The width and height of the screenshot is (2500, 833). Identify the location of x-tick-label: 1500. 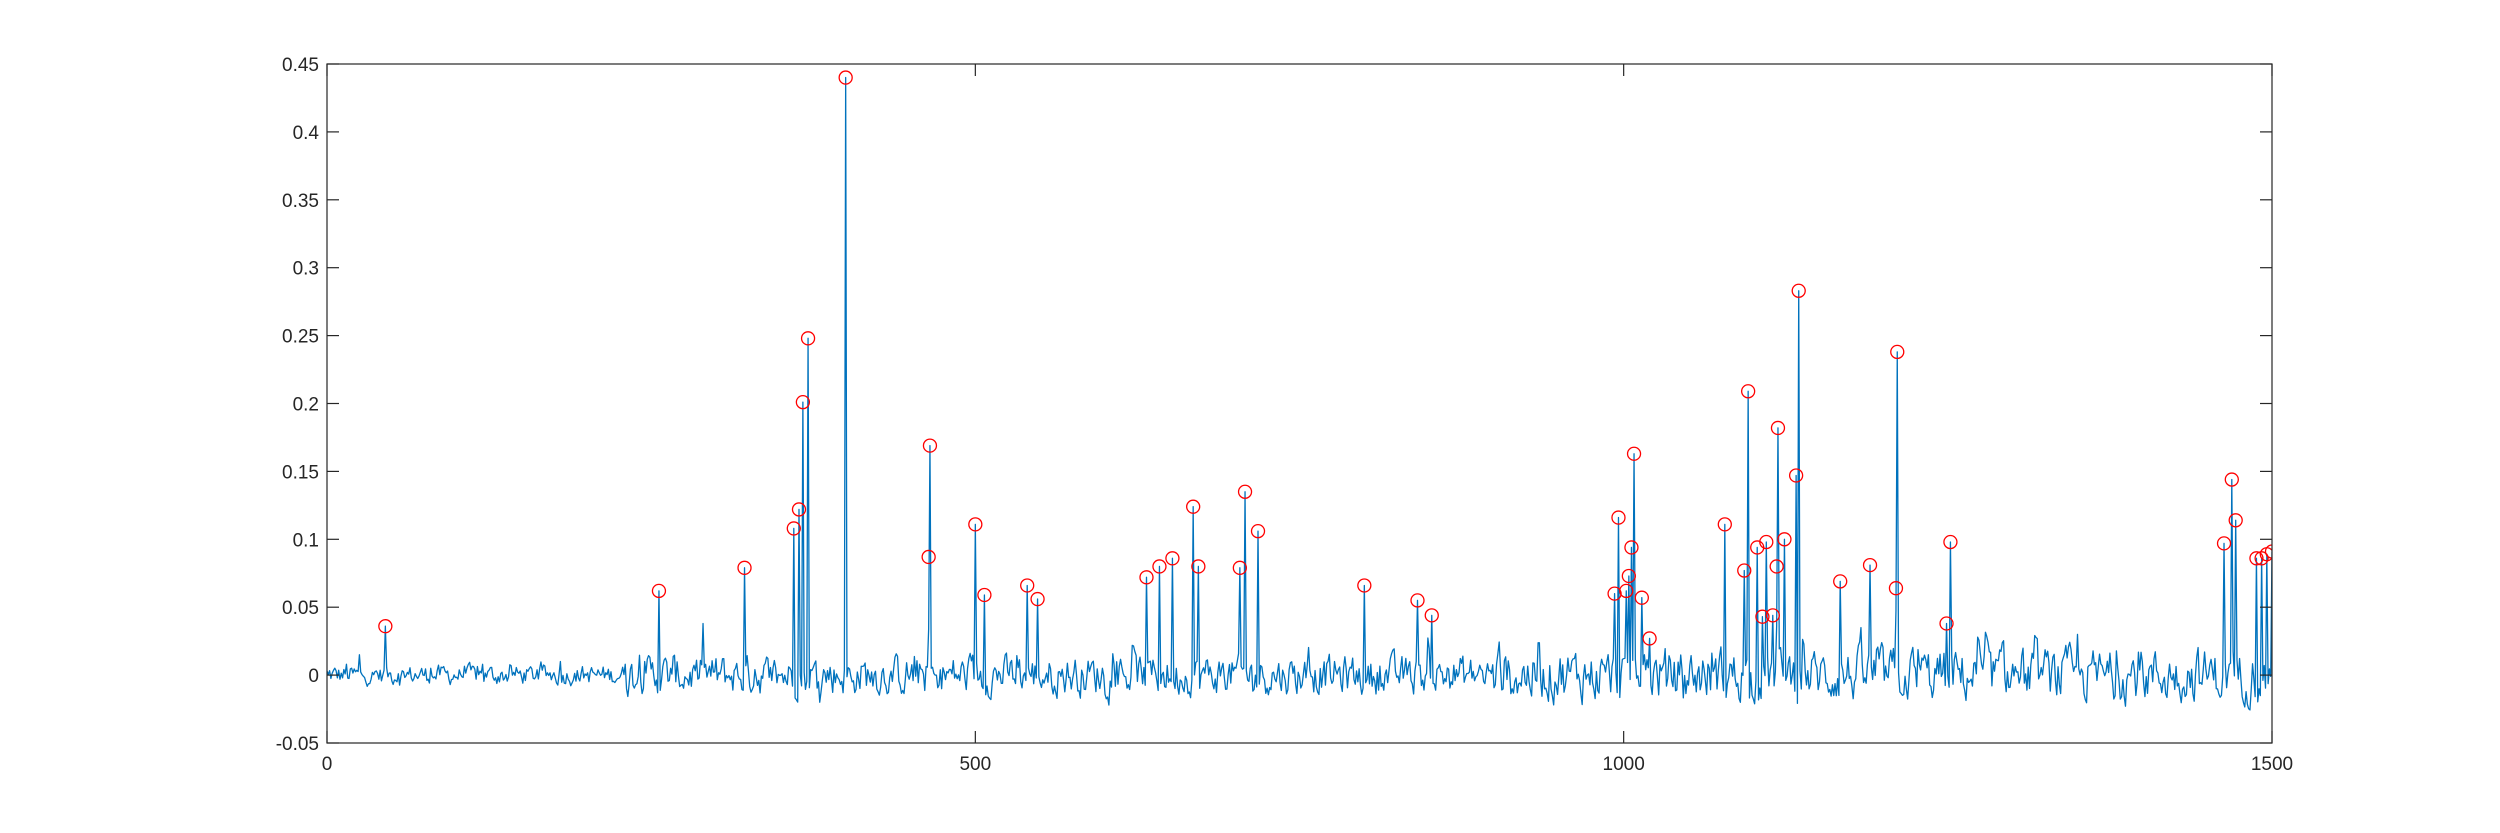
(2272, 764).